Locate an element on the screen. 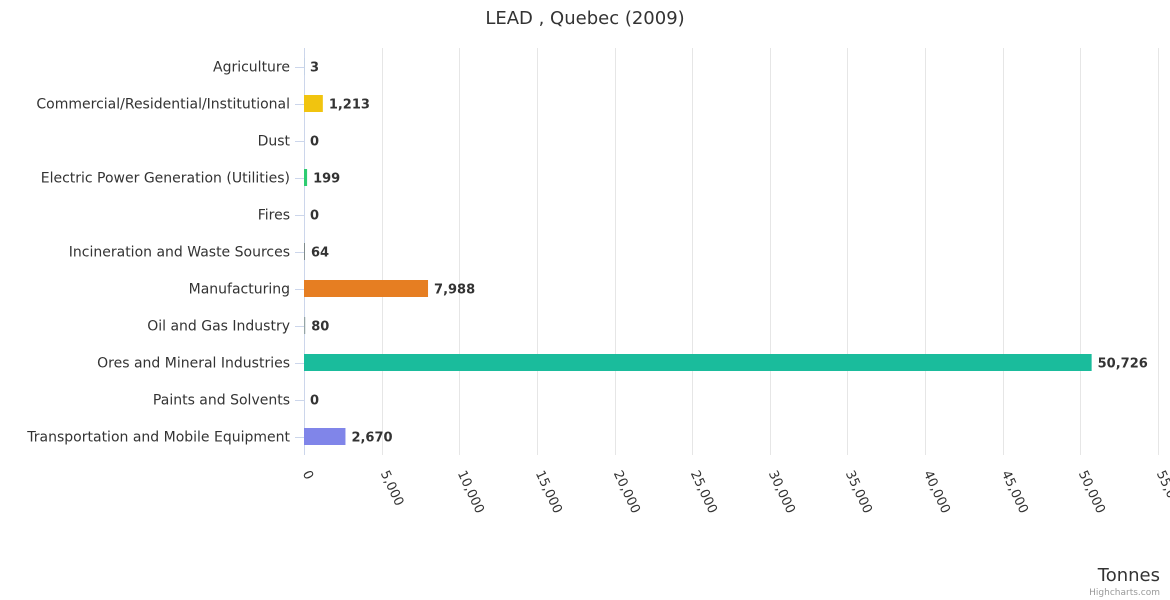 The height and width of the screenshot is (600, 1170). category-label: Fires is located at coordinates (274, 216).